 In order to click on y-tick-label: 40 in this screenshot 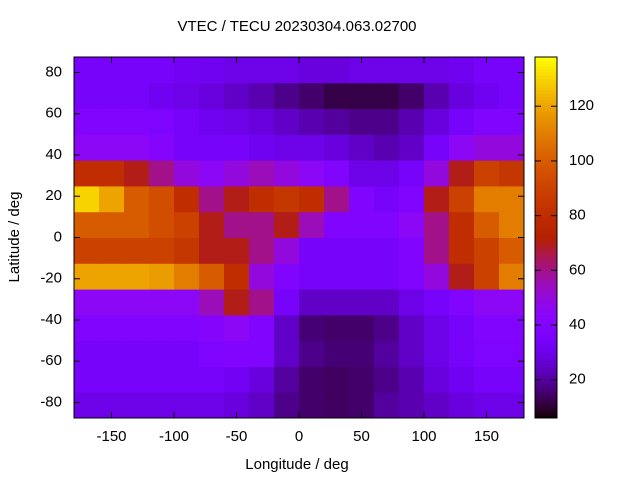, I will do `click(53, 154)`.